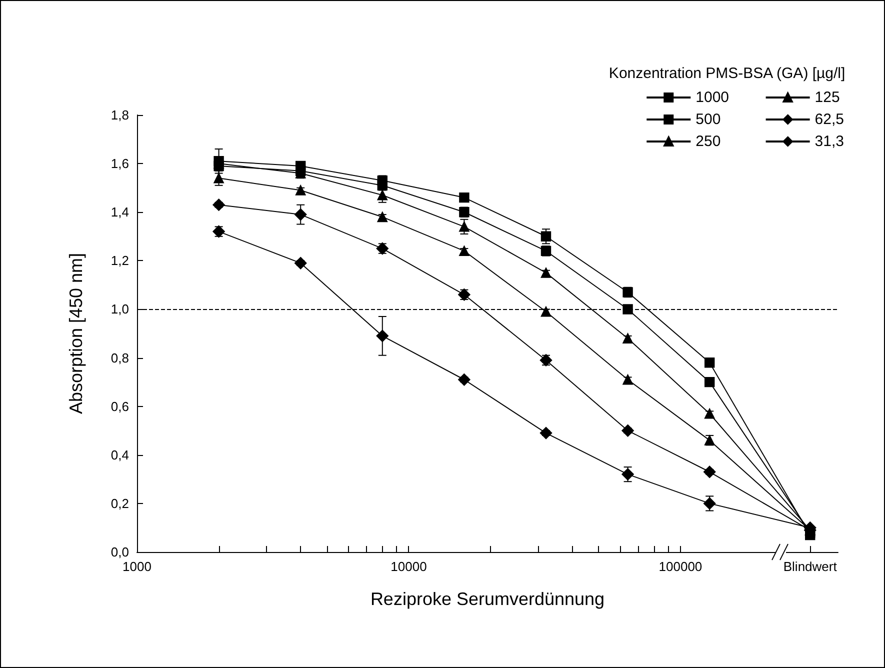 The image size is (885, 668). Describe the element at coordinates (119, 454) in the screenshot. I see `y-tick-label: 0,4` at that location.